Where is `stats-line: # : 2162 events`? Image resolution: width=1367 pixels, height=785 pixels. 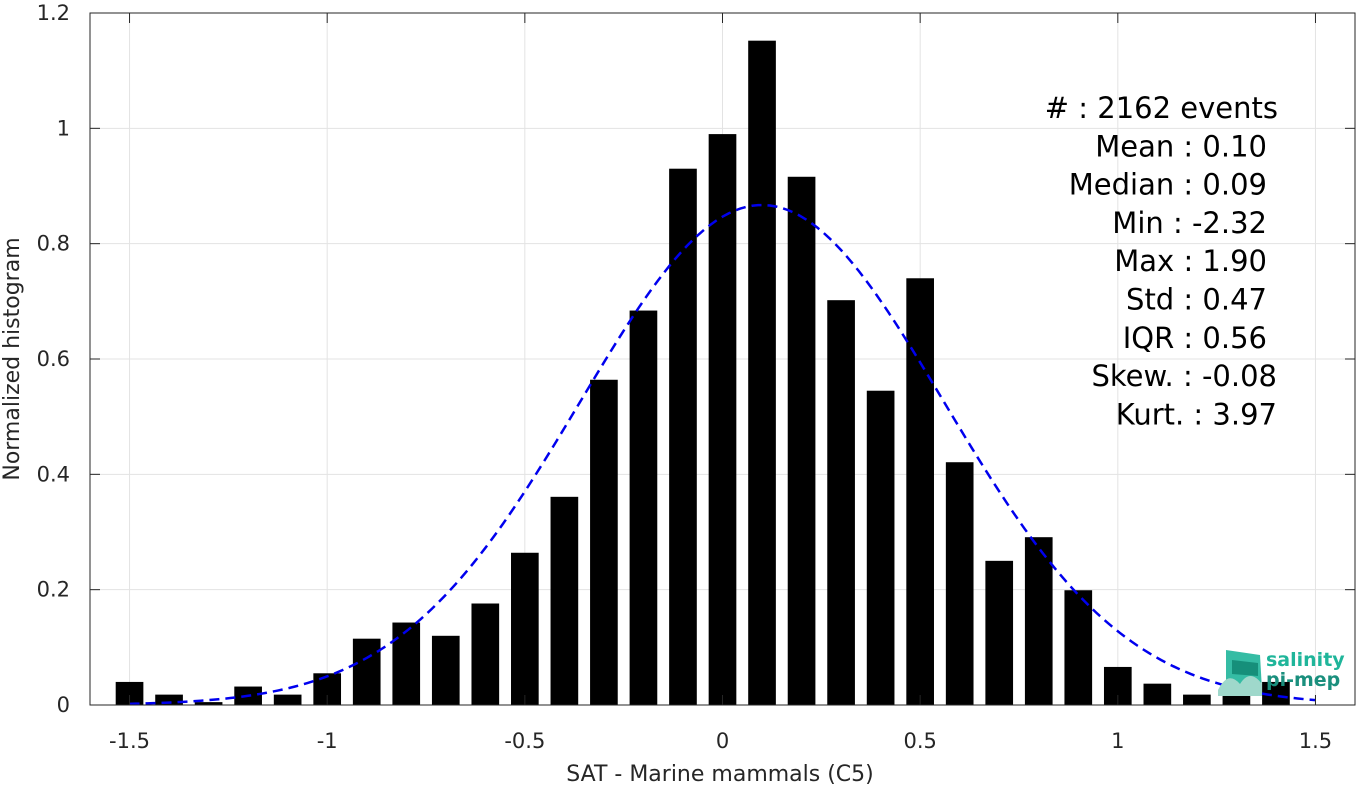
stats-line: # : 2162 events is located at coordinates (1161, 108).